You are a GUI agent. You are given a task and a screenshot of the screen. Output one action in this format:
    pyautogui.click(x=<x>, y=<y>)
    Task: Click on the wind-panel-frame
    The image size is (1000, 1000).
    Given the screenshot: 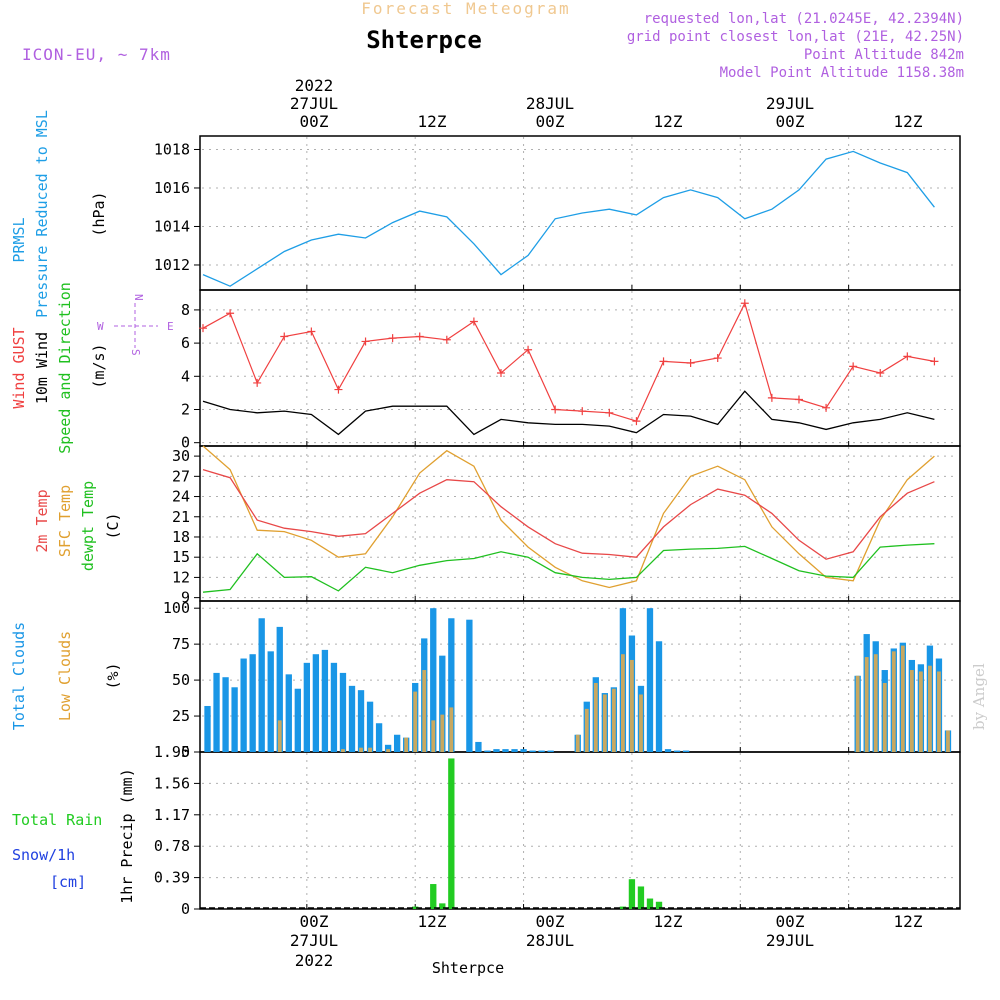 What is the action you would take?
    pyautogui.click(x=580, y=368)
    